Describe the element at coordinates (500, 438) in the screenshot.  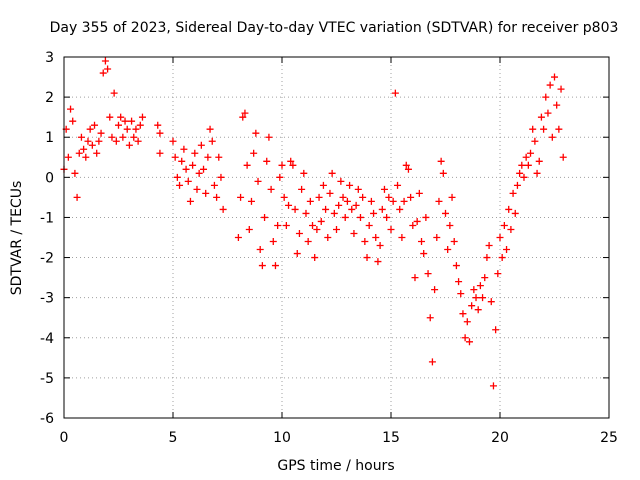
I see `x-tick-label: 20` at that location.